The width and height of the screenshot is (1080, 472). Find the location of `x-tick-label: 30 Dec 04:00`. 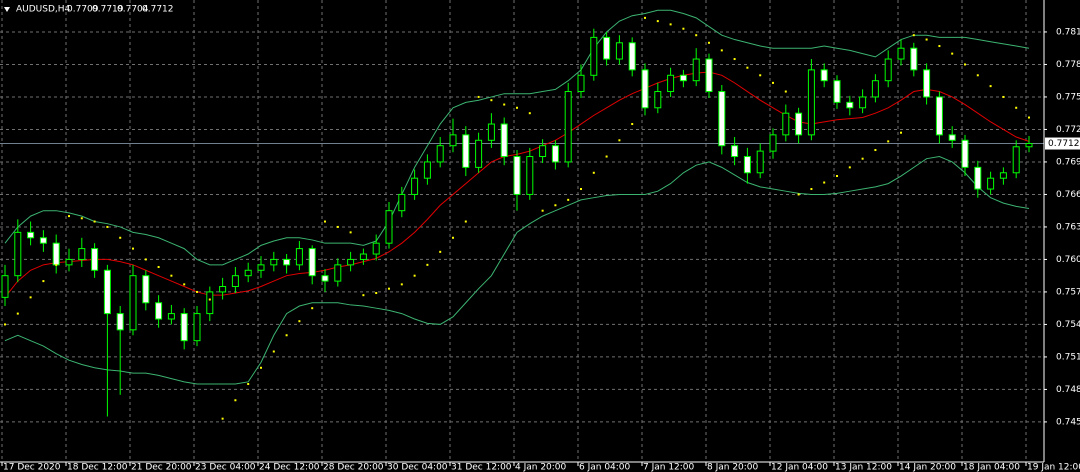

x-tick-label: 30 Dec 04:00 is located at coordinates (417, 467).